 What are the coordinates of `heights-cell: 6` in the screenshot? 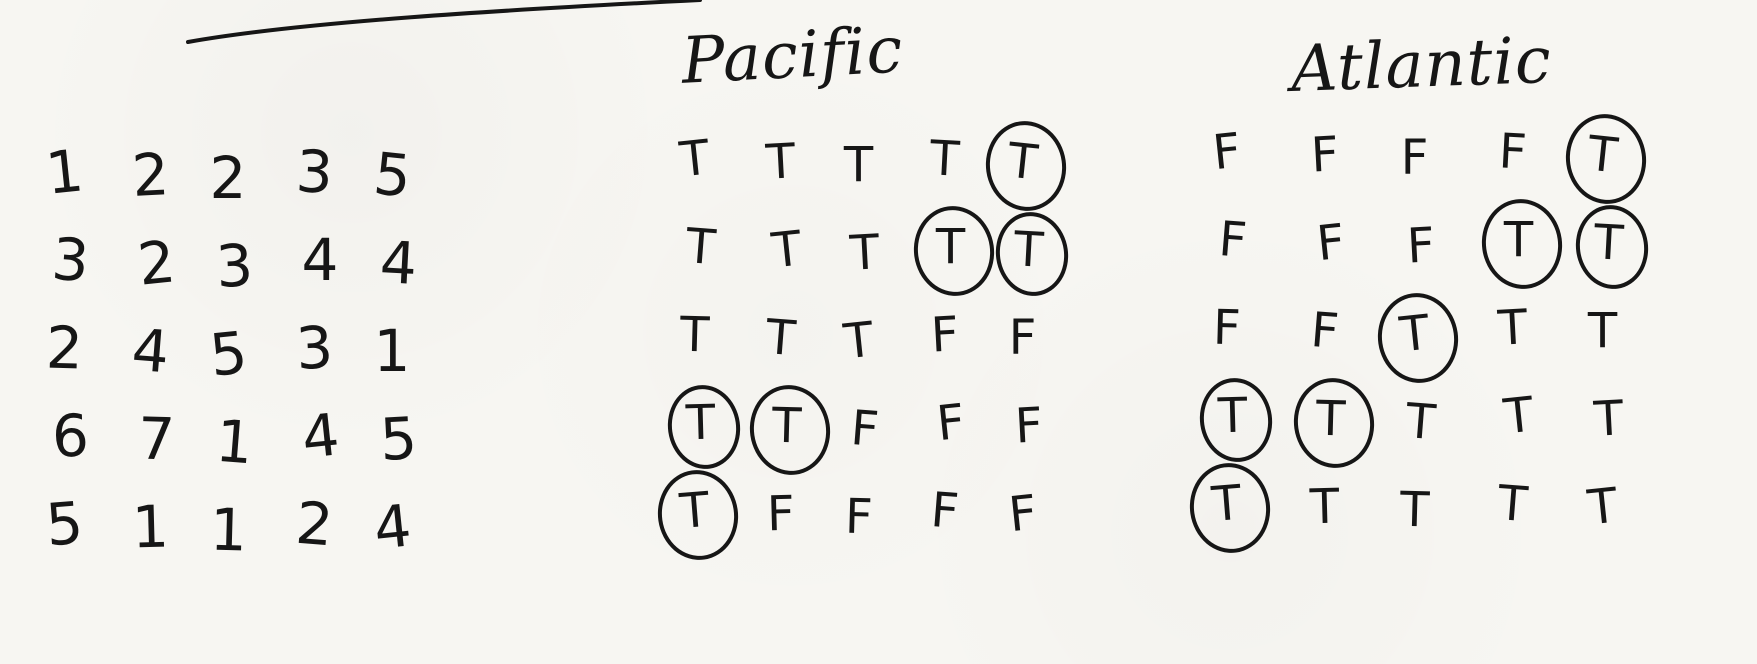 It's located at (70, 436).